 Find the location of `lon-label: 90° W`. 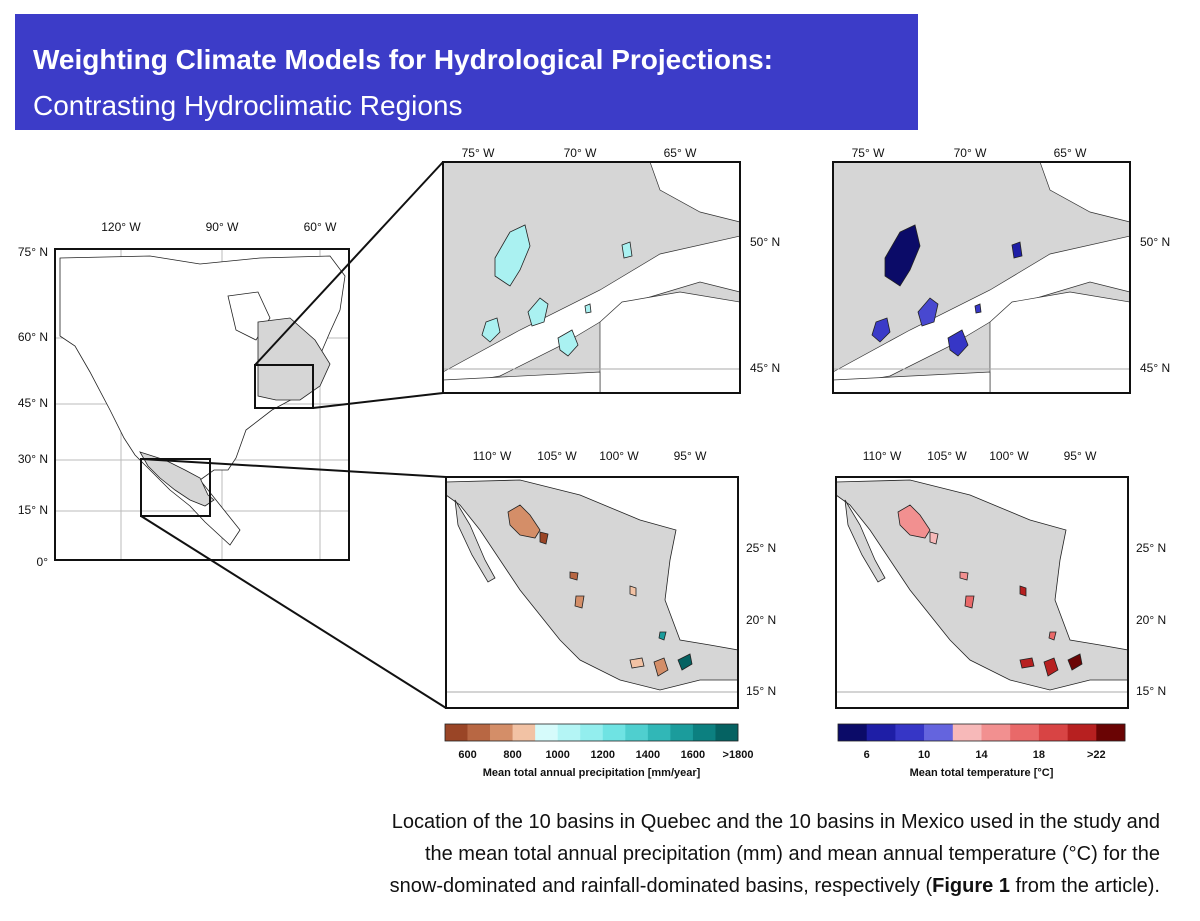

lon-label: 90° W is located at coordinates (222, 227).